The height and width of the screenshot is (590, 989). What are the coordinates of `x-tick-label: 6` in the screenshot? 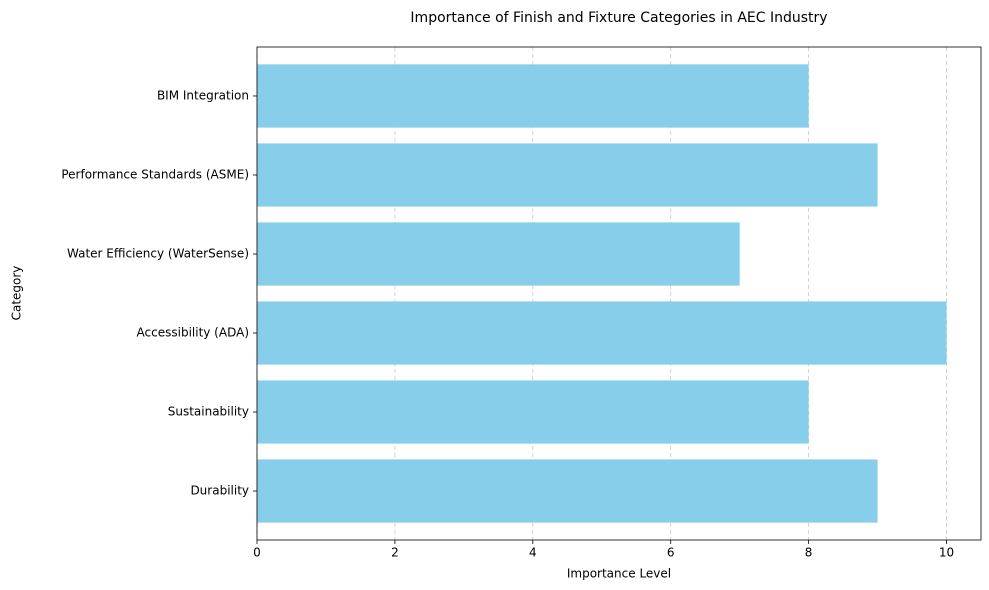 It's located at (671, 553).